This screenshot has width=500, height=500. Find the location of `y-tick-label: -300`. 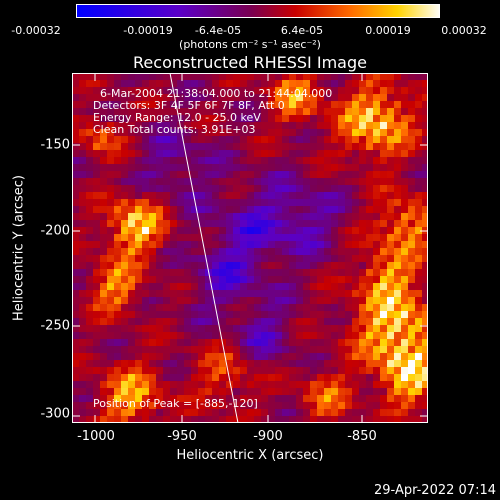

y-tick-label: -300 is located at coordinates (55, 414).